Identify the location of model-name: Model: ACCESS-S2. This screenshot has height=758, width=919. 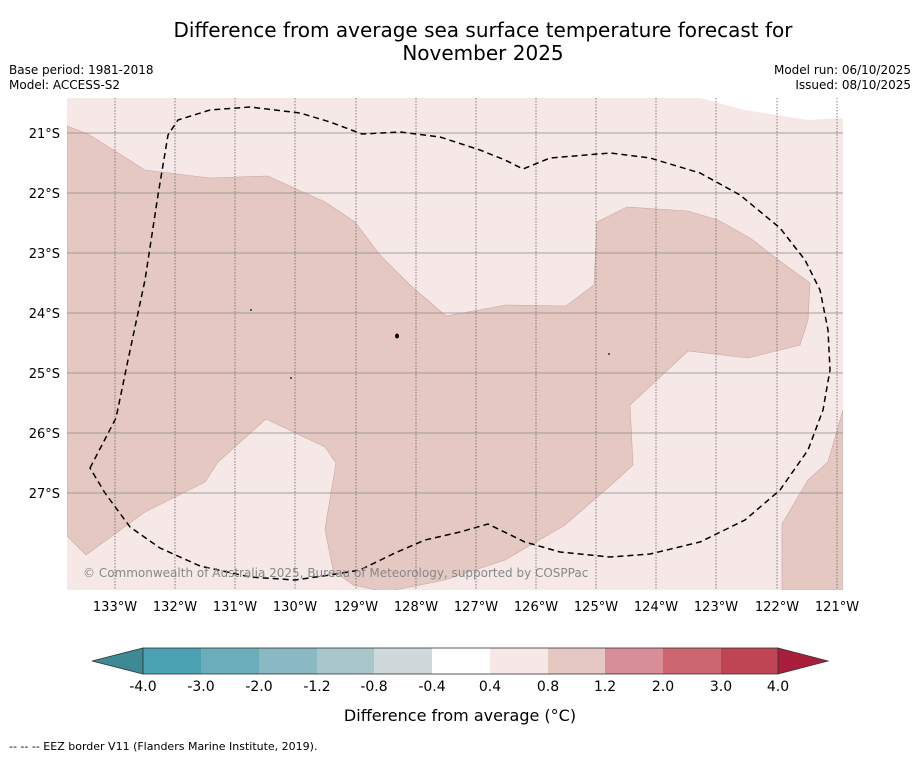
(65, 85).